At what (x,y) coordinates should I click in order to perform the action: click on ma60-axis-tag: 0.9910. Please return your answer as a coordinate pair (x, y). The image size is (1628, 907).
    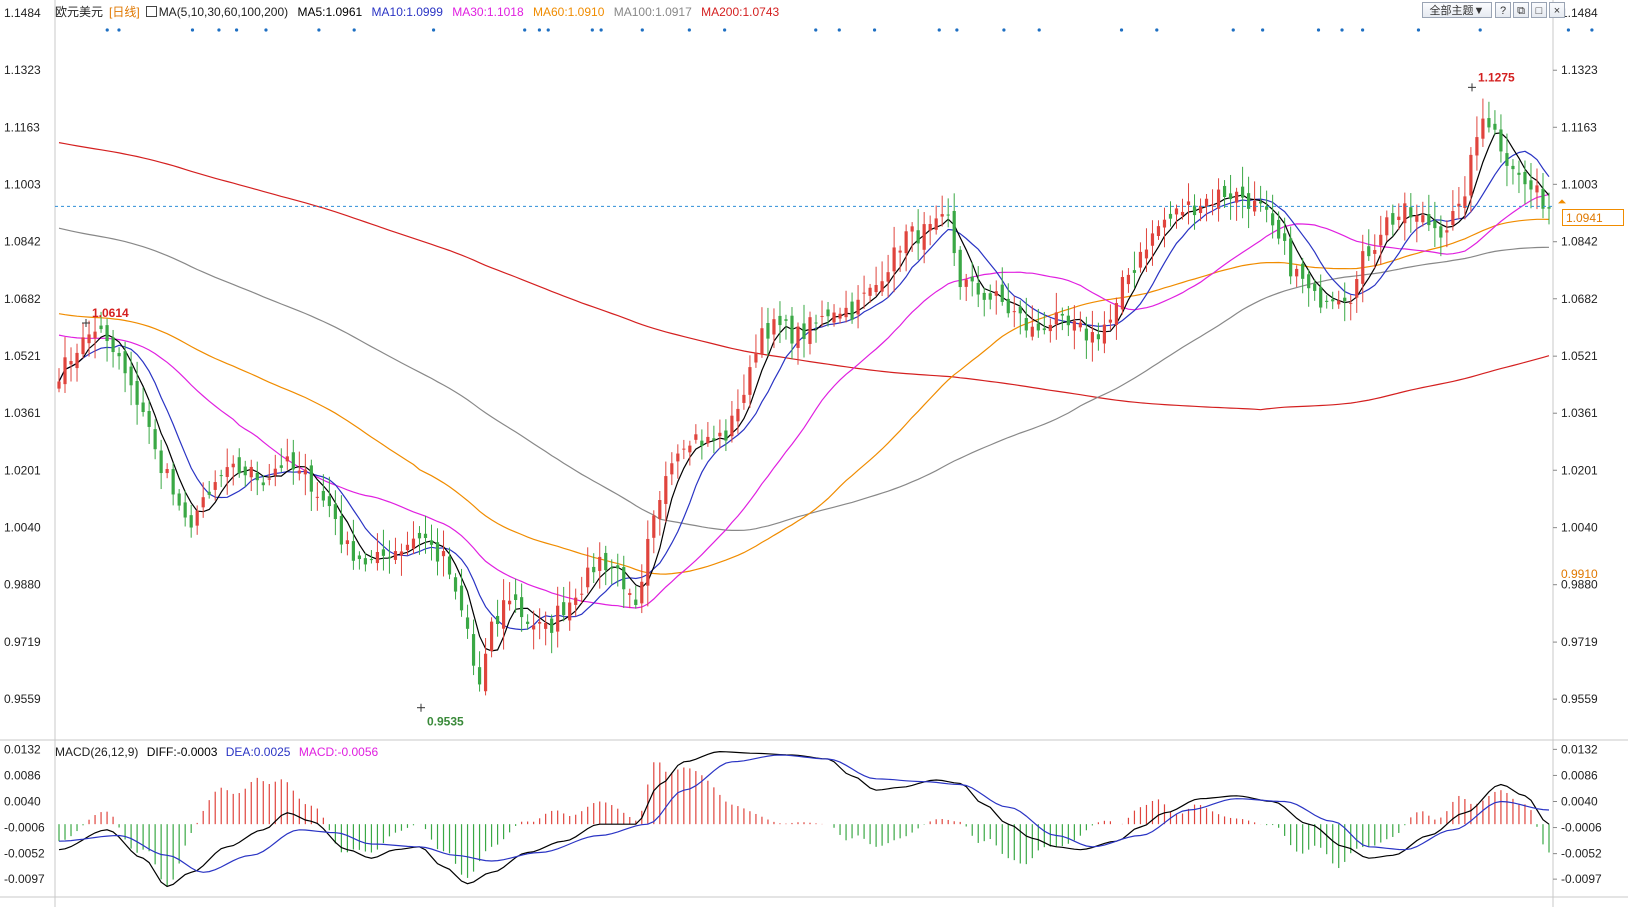
    Looking at the image, I should click on (1579, 574).